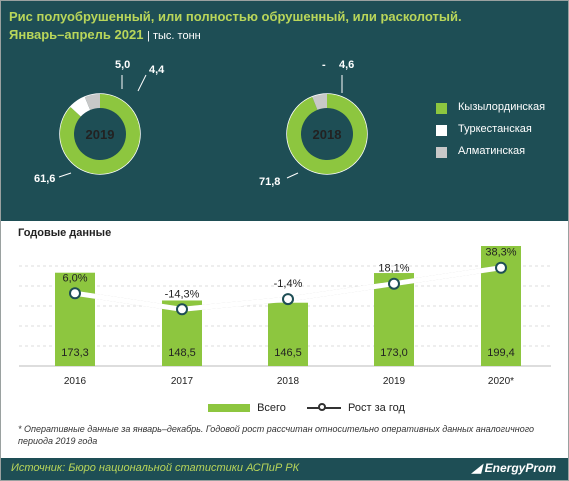 The image size is (569, 481). I want to click on x-tick-label: 2019, so click(394, 381).